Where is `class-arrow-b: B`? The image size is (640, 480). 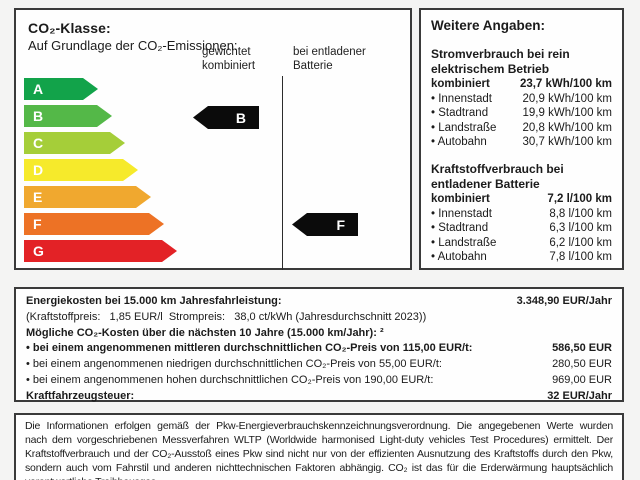
class-arrow-b: B is located at coordinates (68, 116).